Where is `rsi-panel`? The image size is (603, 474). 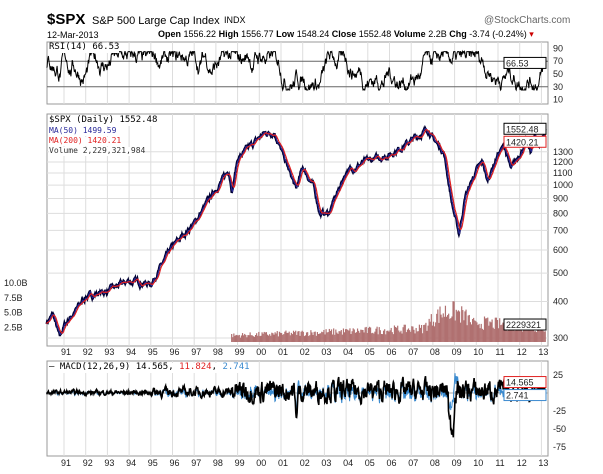
rsi-panel is located at coordinates (297, 73).